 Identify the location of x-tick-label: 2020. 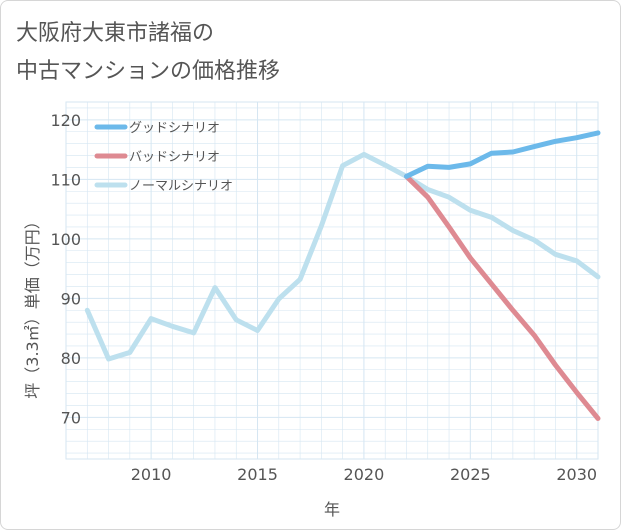
(364, 474).